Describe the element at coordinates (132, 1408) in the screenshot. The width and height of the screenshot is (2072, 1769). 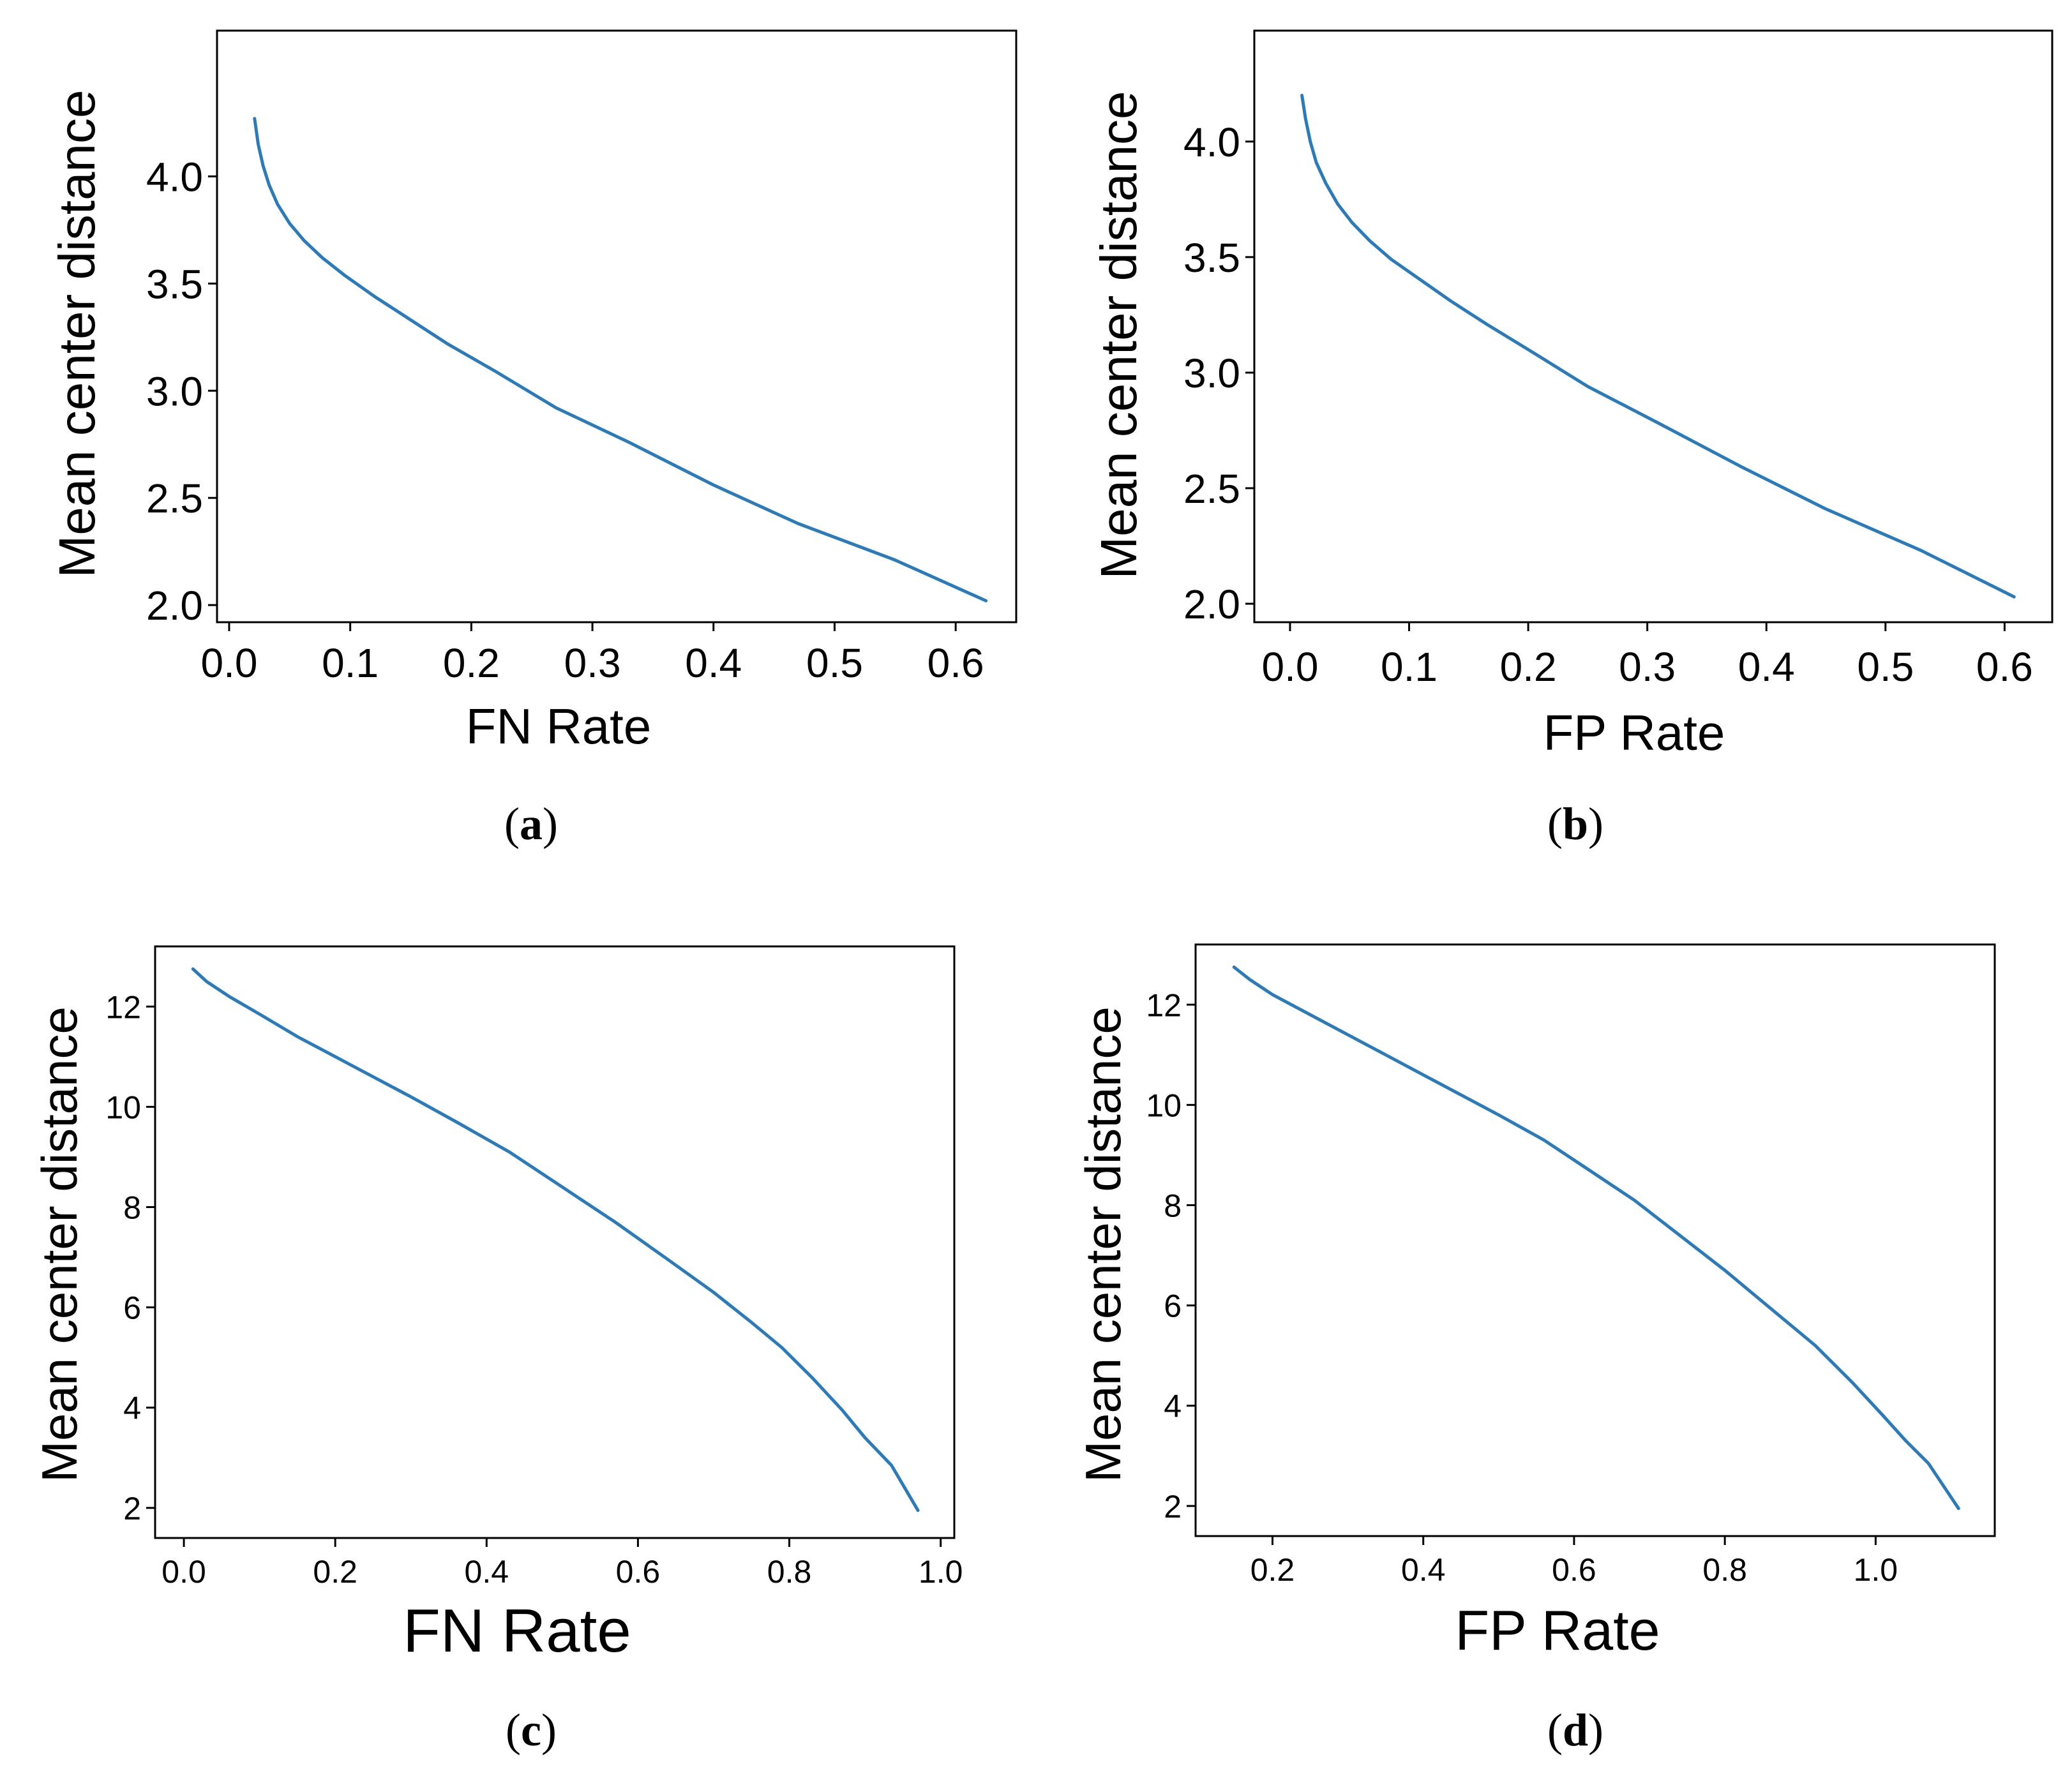
I see `panel-c-y-tick-label-1: 4` at that location.